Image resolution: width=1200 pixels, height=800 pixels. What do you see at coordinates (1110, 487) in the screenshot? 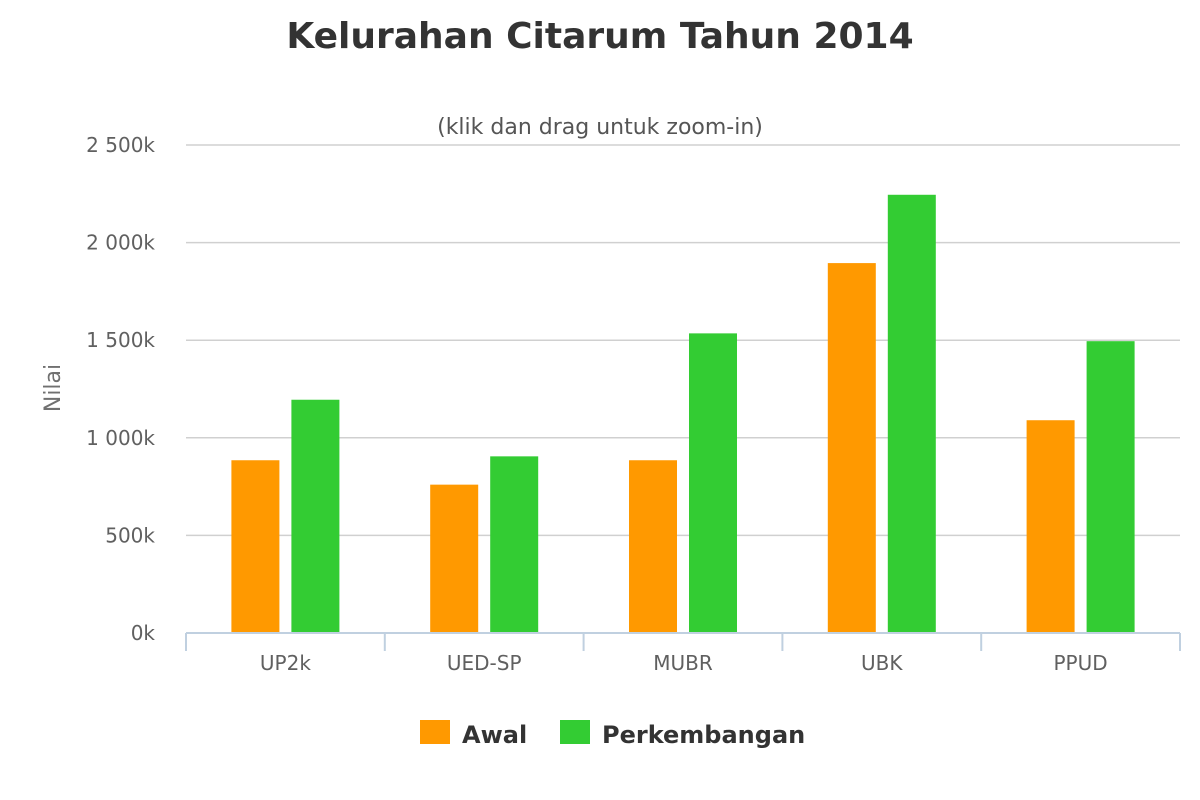
I see `bar-perkembangan-ppud` at bounding box center [1110, 487].